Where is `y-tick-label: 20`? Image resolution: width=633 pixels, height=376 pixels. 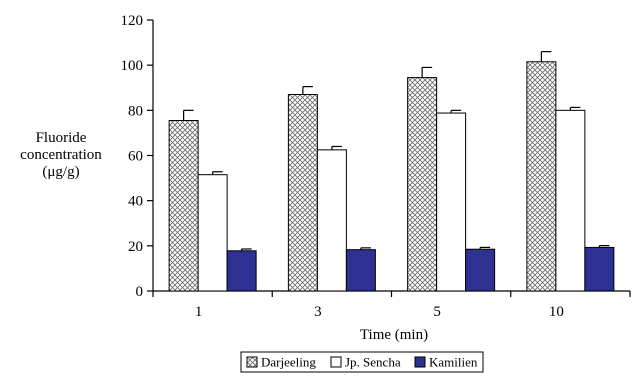 y-tick-label: 20 is located at coordinates (135, 247).